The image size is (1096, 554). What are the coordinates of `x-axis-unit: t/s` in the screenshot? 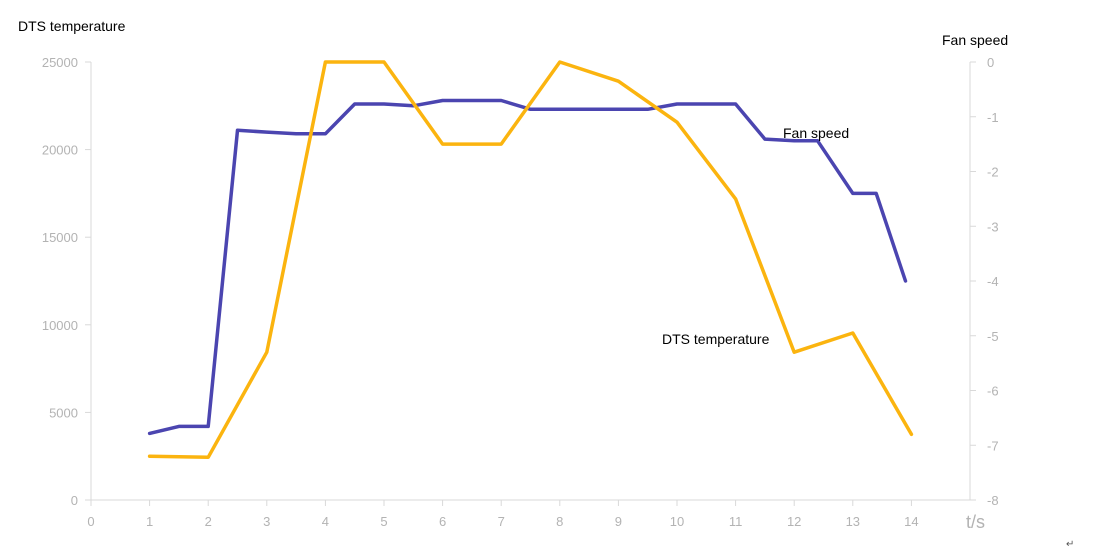 It's located at (975, 522).